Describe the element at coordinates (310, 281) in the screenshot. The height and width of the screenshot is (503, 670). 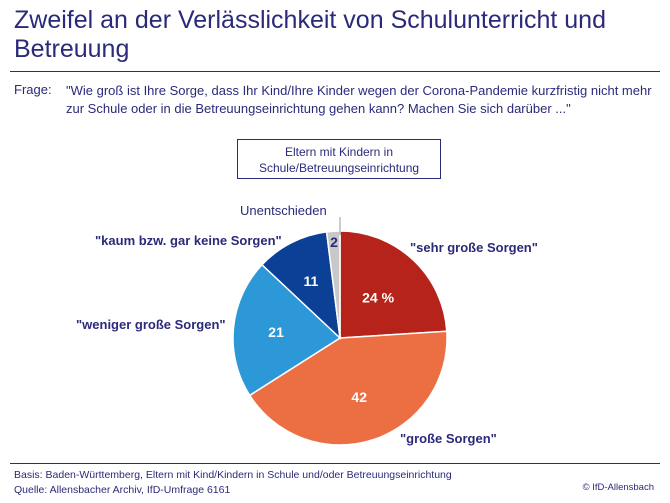
I see `value-label-kaum-keine-sorgen: 11` at that location.